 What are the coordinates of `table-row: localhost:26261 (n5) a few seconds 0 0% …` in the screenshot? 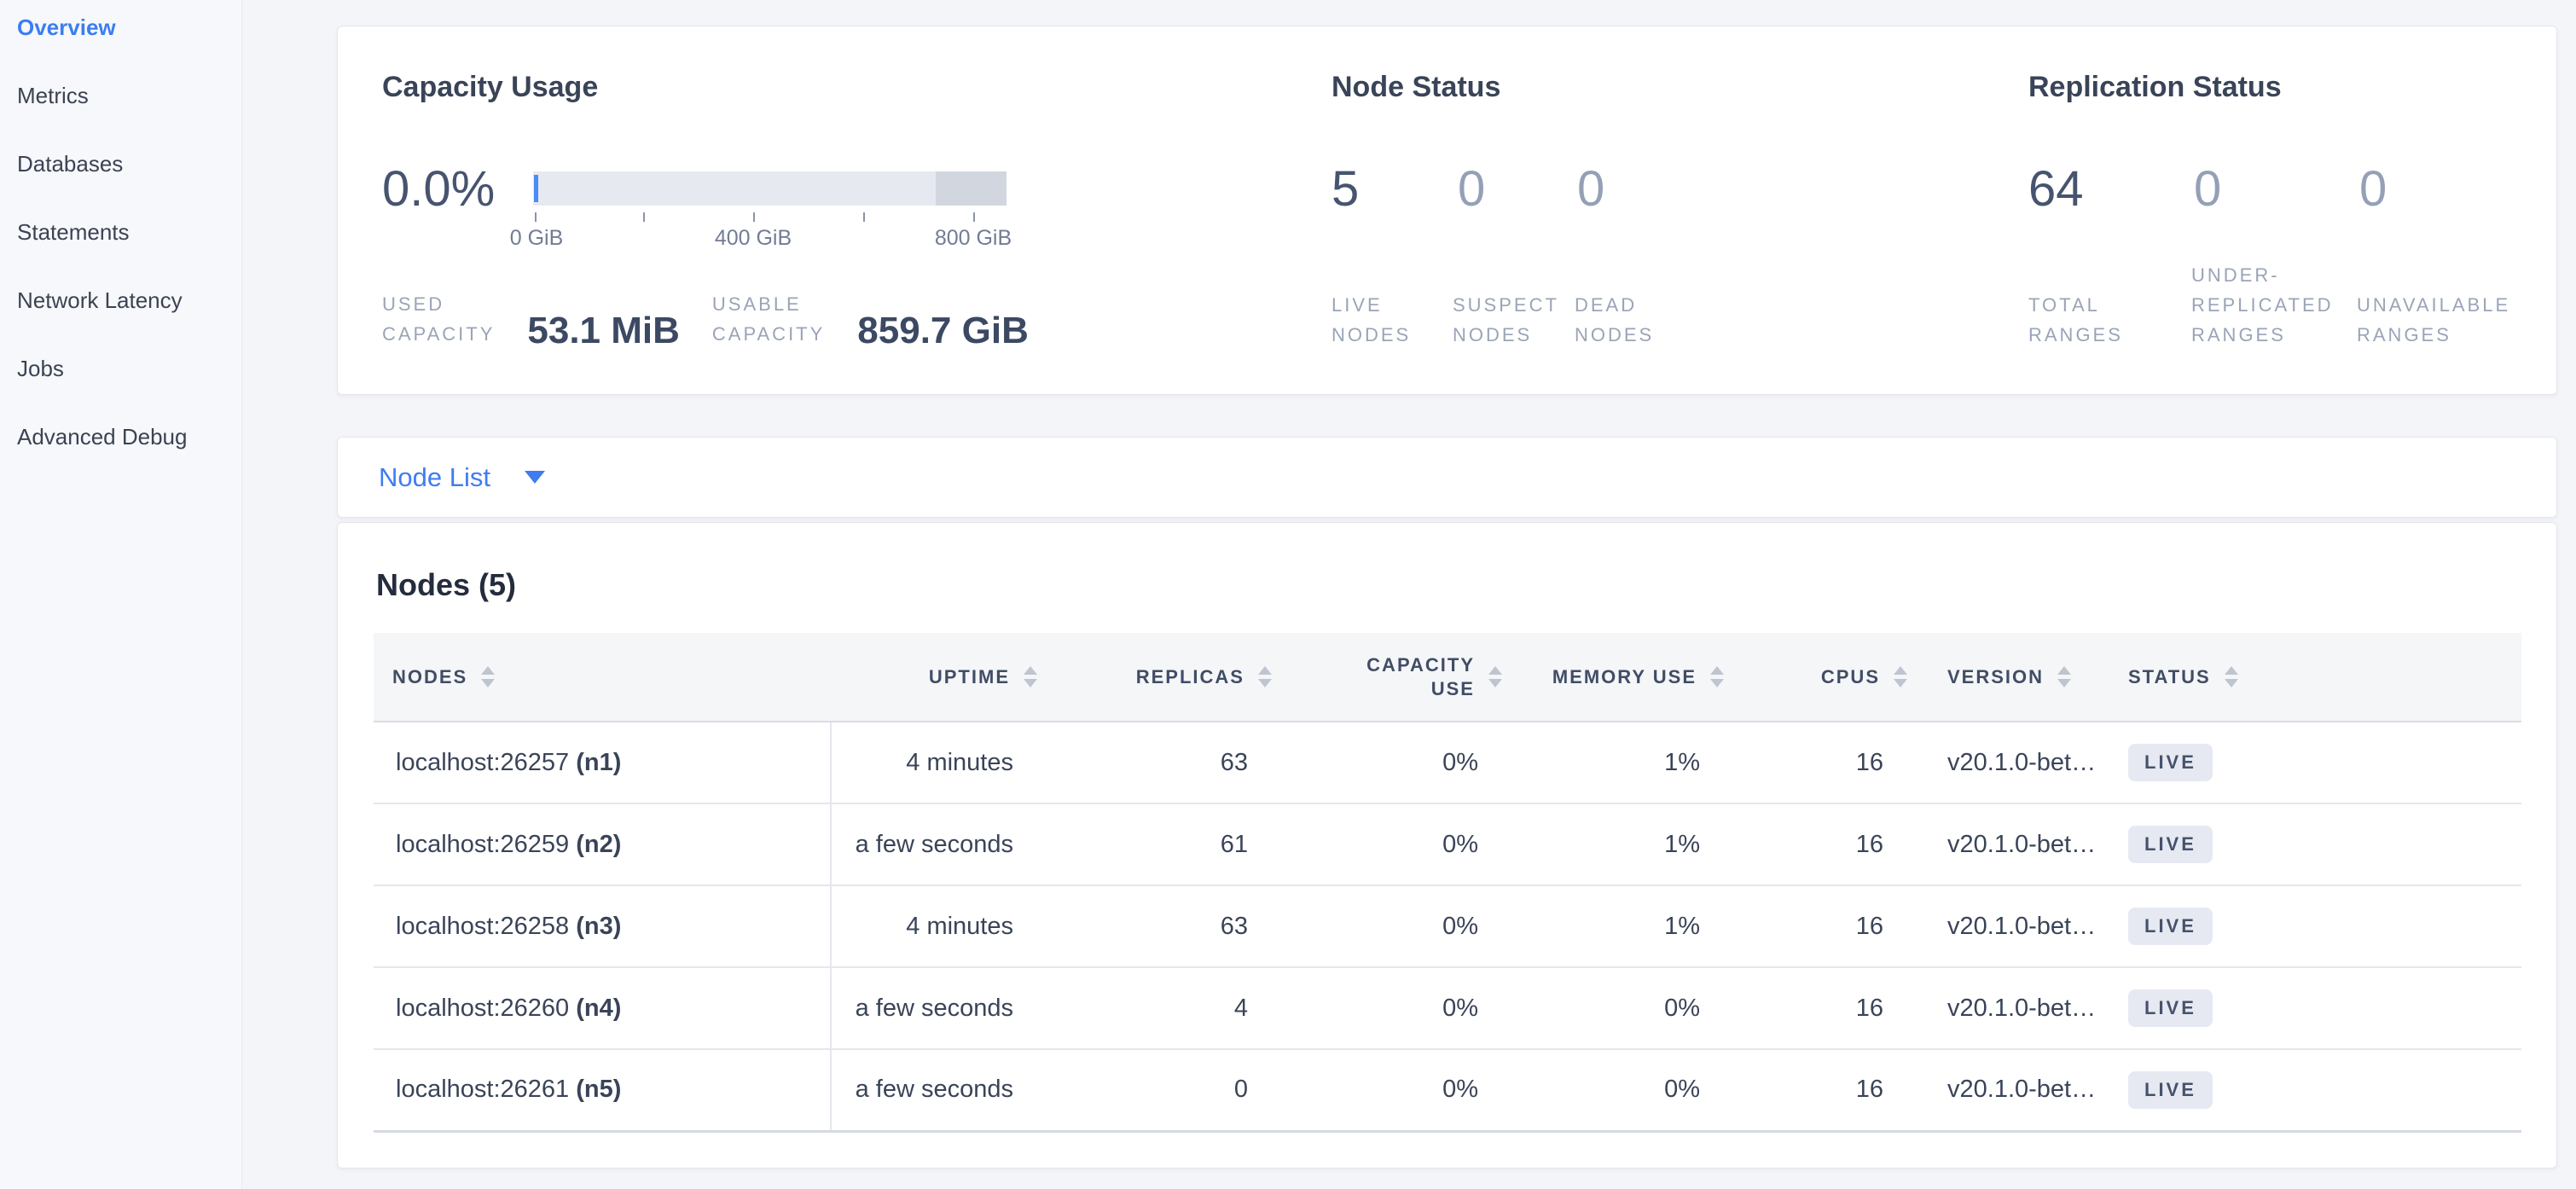 It's located at (1447, 1091).